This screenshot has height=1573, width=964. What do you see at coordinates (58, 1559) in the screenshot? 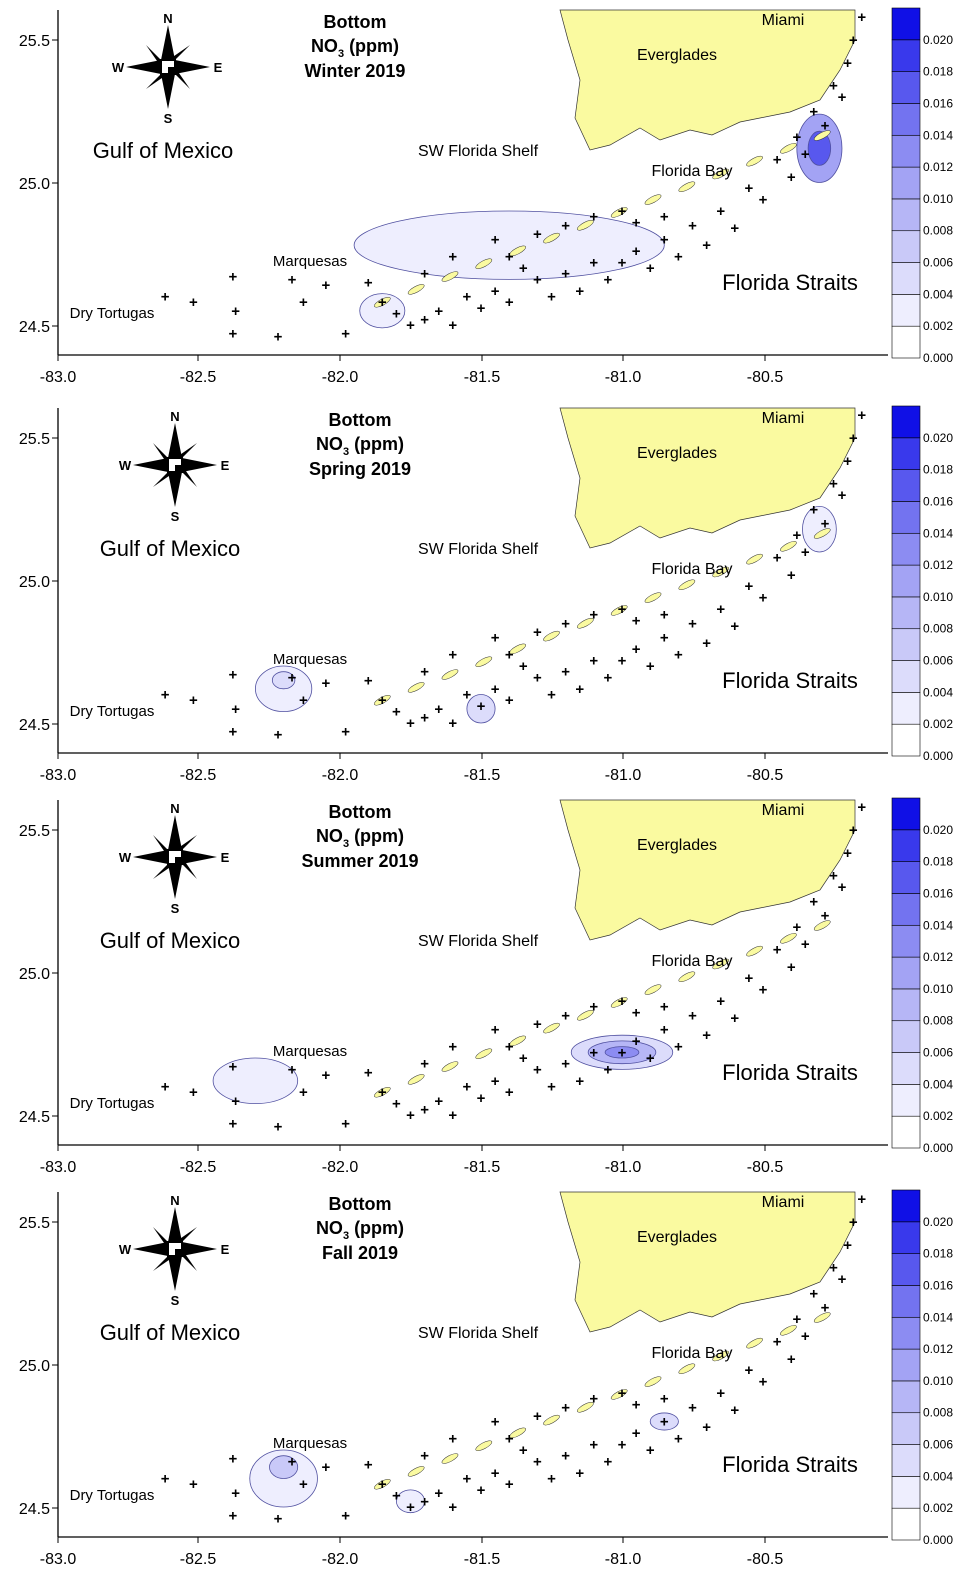
I see `x-tick-label: -83.0` at bounding box center [58, 1559].